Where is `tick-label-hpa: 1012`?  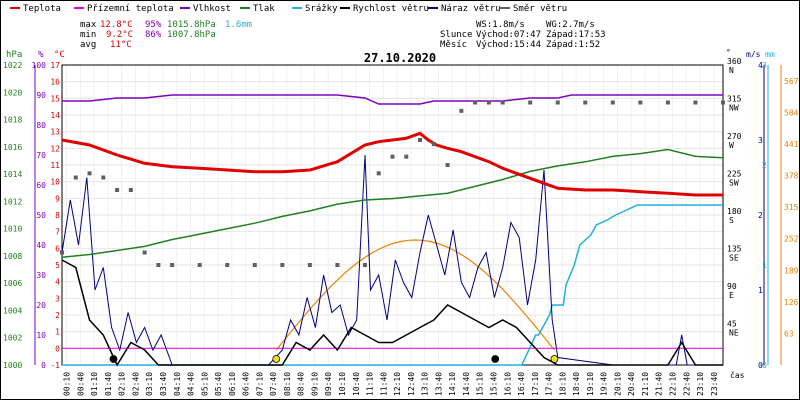
tick-label-hpa: 1012 is located at coordinates (12, 201).